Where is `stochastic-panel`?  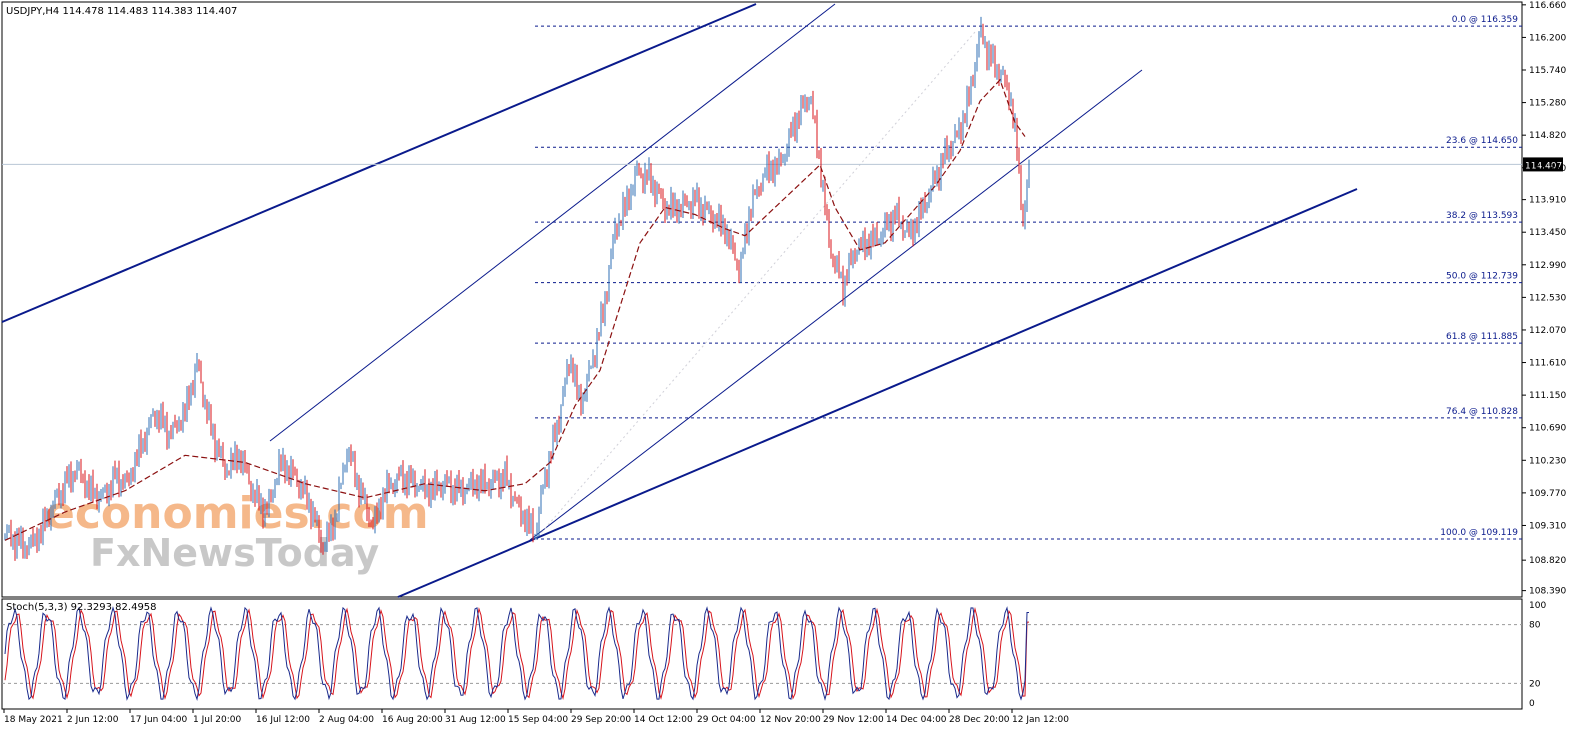 stochastic-panel is located at coordinates (762, 654).